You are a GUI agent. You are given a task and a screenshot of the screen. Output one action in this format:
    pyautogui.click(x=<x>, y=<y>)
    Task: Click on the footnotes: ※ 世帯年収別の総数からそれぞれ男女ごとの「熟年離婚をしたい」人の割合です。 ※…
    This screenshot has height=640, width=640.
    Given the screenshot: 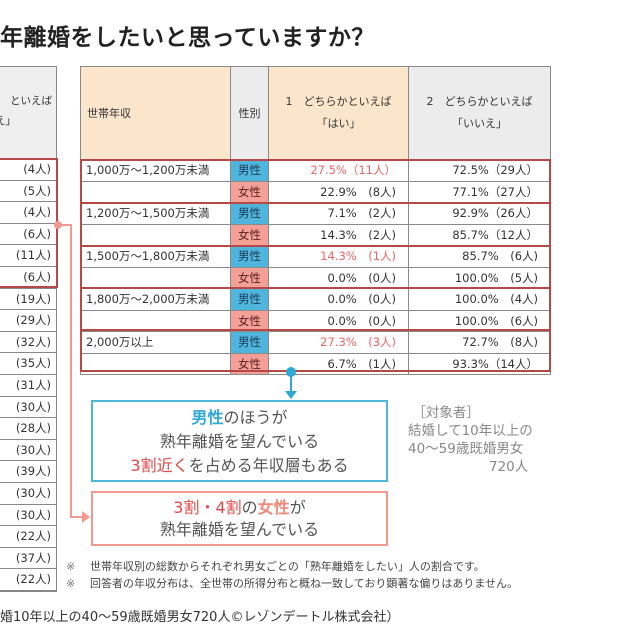 What is the action you would take?
    pyautogui.click(x=292, y=575)
    